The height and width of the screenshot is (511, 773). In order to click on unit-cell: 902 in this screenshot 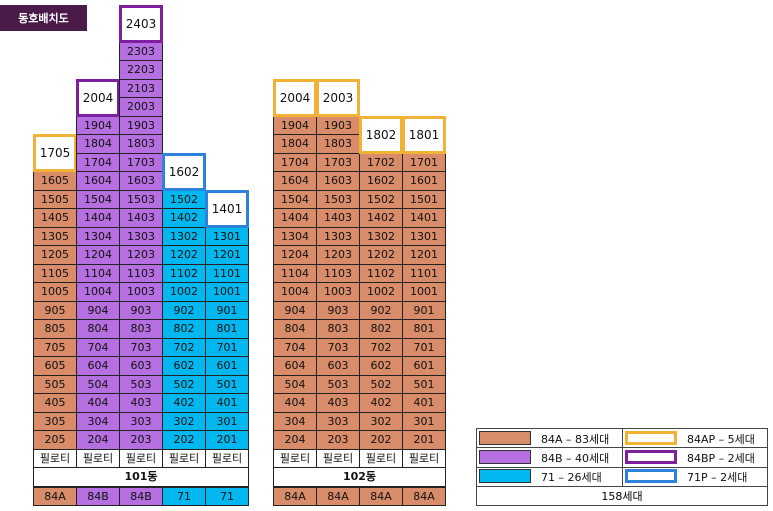, I will do `click(381, 310)`.